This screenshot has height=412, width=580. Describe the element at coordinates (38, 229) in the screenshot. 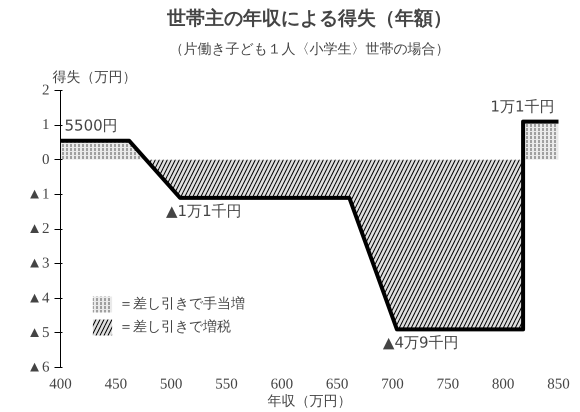

I see `y-tick-label: ▲2` at that location.